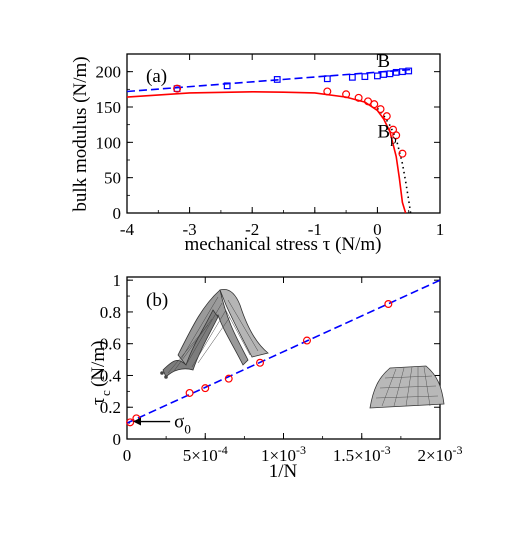  I want to click on panel-b-ylabel-units: (N/m), so click(98, 364).